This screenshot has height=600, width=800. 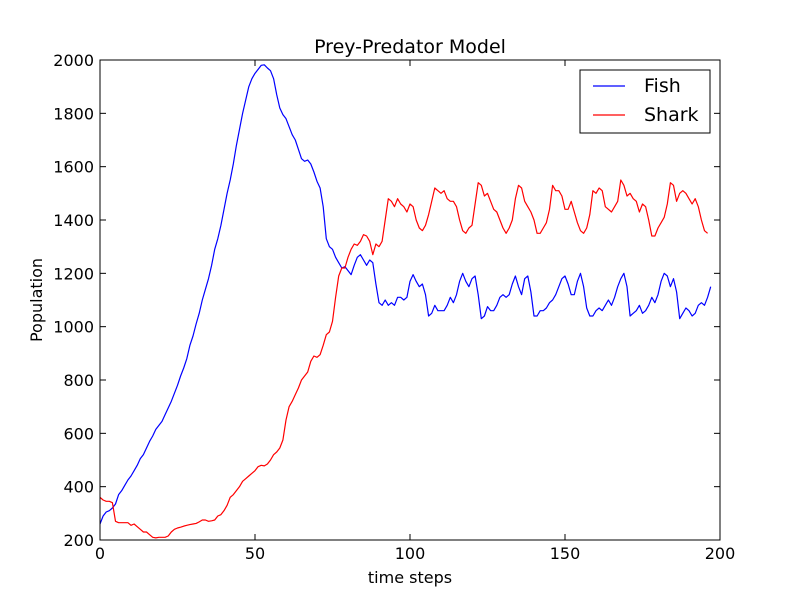 What do you see at coordinates (565, 553) in the screenshot?
I see `x-tick-label: 150` at bounding box center [565, 553].